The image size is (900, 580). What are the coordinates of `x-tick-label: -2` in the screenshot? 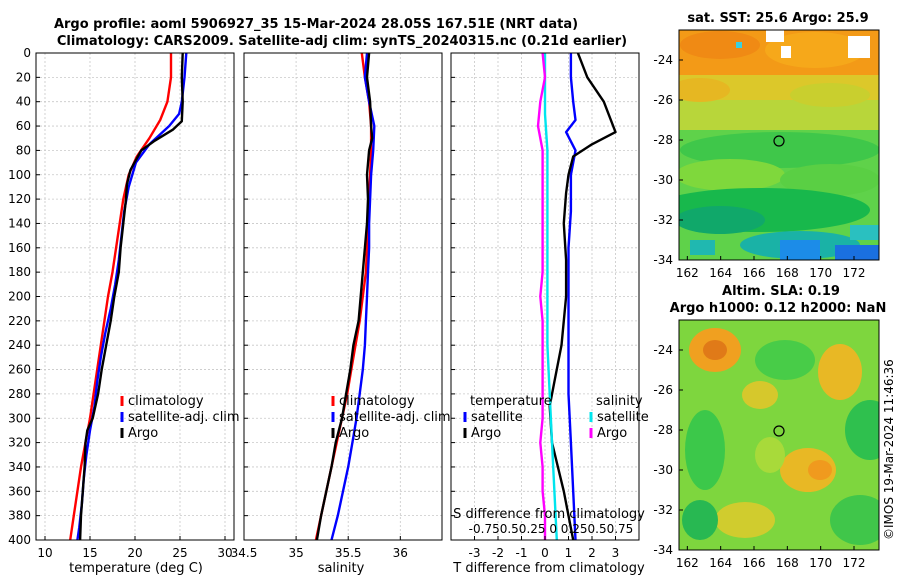 It's located at (498, 553).